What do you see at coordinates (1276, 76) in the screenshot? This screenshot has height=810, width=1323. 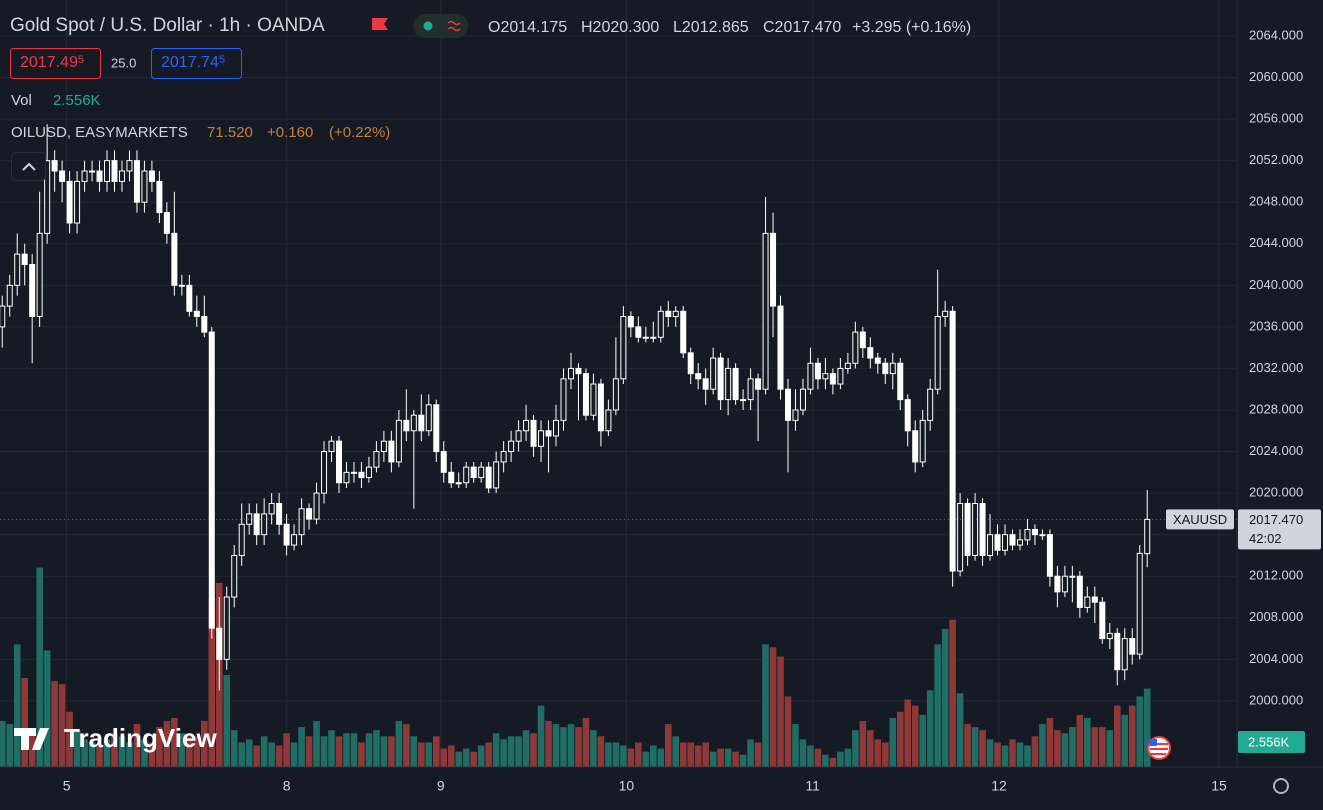 I see `y-tick-label: 2060.000` at bounding box center [1276, 76].